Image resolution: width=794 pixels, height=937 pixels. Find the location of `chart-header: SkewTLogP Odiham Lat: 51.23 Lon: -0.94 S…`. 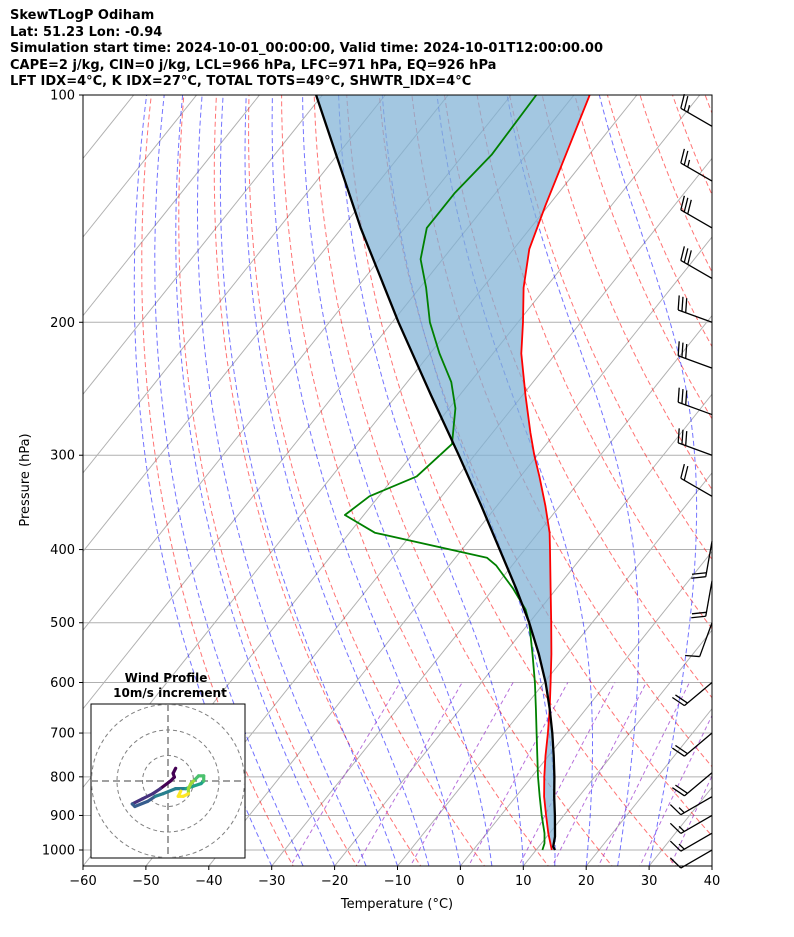

chart-header: SkewTLogP Odiham Lat: 51.23 Lon: -0.94 S… is located at coordinates (306, 49).